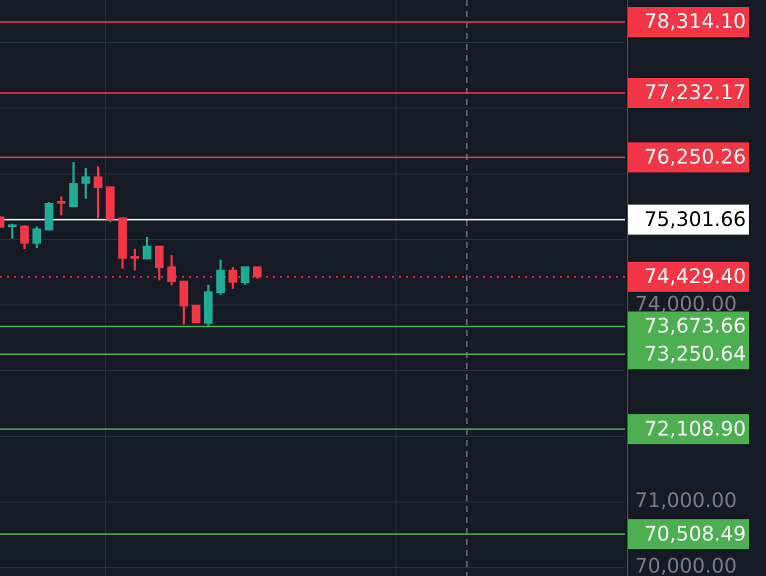 Image resolution: width=766 pixels, height=576 pixels. Describe the element at coordinates (695, 21) in the screenshot. I see `ref-line-label: 78,314.10` at that location.